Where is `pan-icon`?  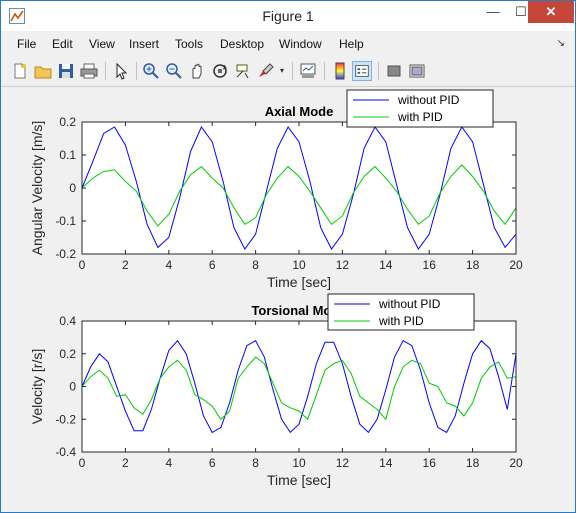
pan-icon is located at coordinates (197, 71).